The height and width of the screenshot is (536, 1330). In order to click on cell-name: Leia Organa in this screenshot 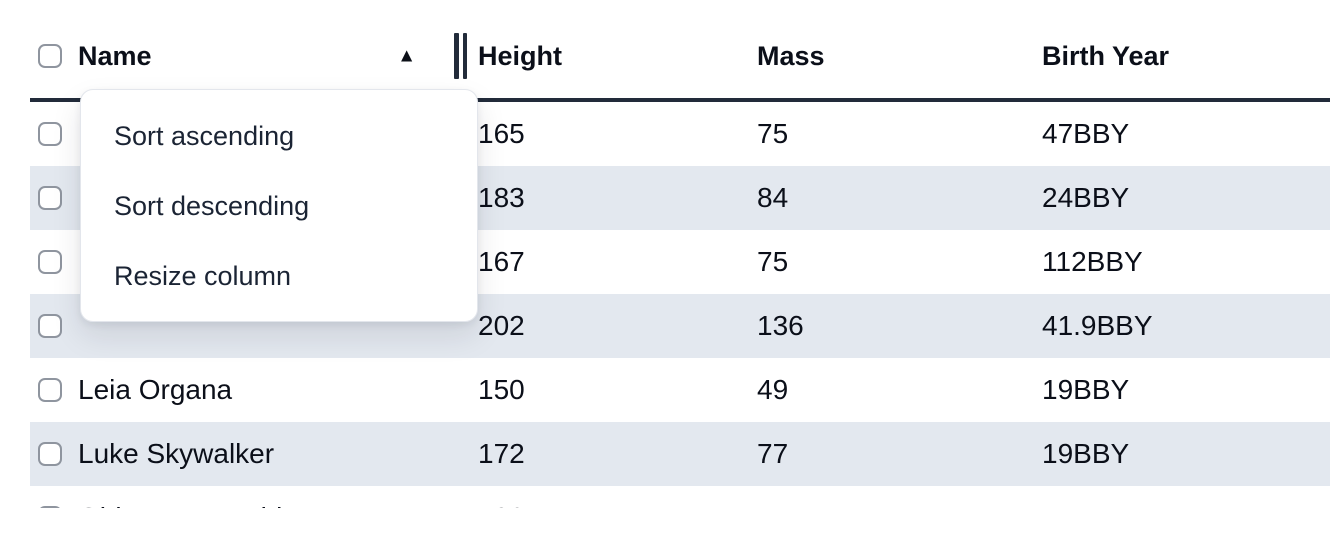, I will do `click(155, 389)`.